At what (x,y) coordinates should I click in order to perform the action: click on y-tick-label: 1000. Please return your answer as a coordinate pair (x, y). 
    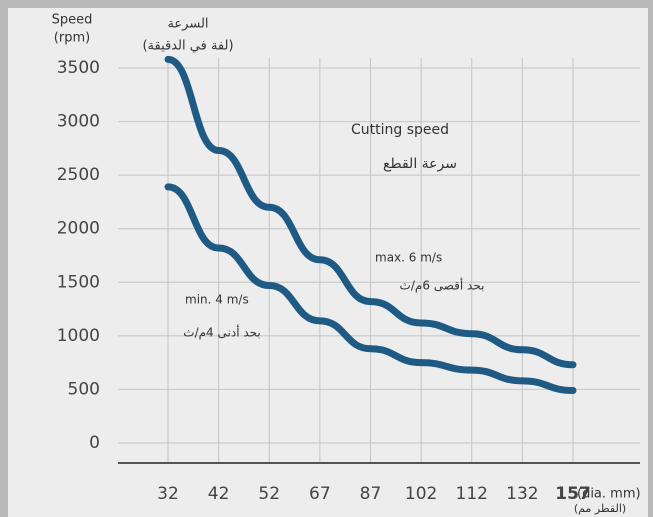
    Looking at the image, I should click on (78, 336).